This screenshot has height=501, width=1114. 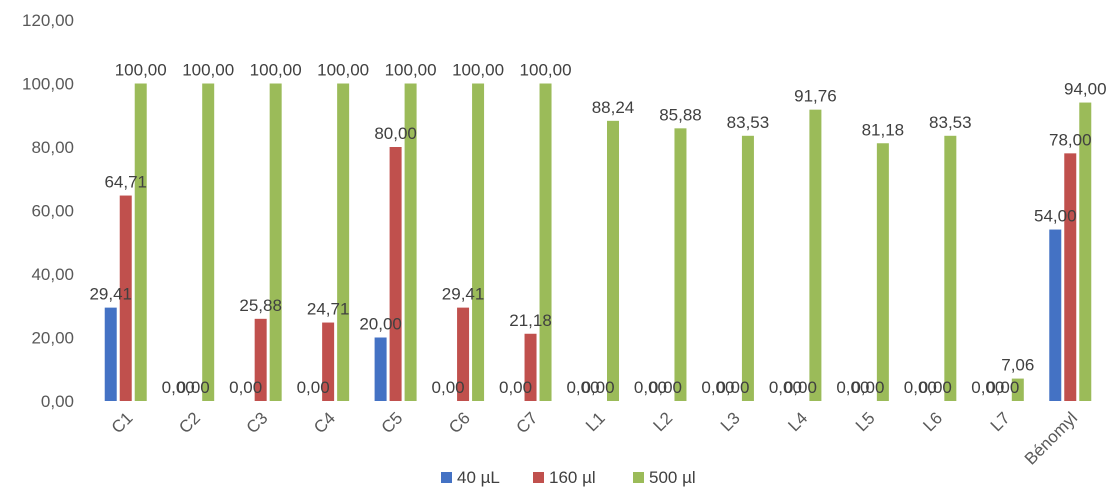 I want to click on x-tick-label: C5, so click(x=392, y=422).